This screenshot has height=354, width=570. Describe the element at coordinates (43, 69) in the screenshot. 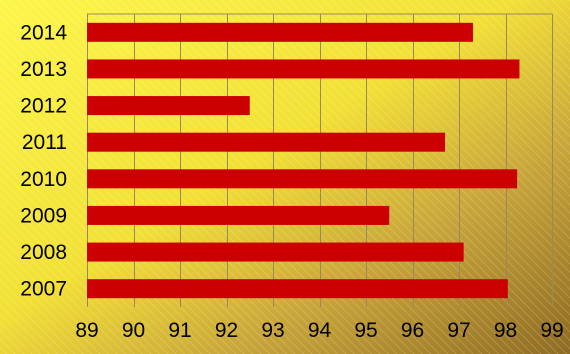

I see `category-label: 2013` at that location.